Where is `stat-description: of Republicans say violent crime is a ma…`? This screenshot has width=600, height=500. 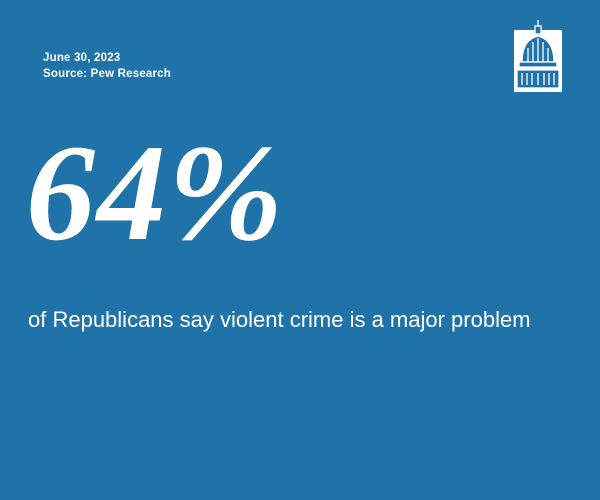
stat-description: of Republicans say violent crime is a ma… is located at coordinates (279, 319).